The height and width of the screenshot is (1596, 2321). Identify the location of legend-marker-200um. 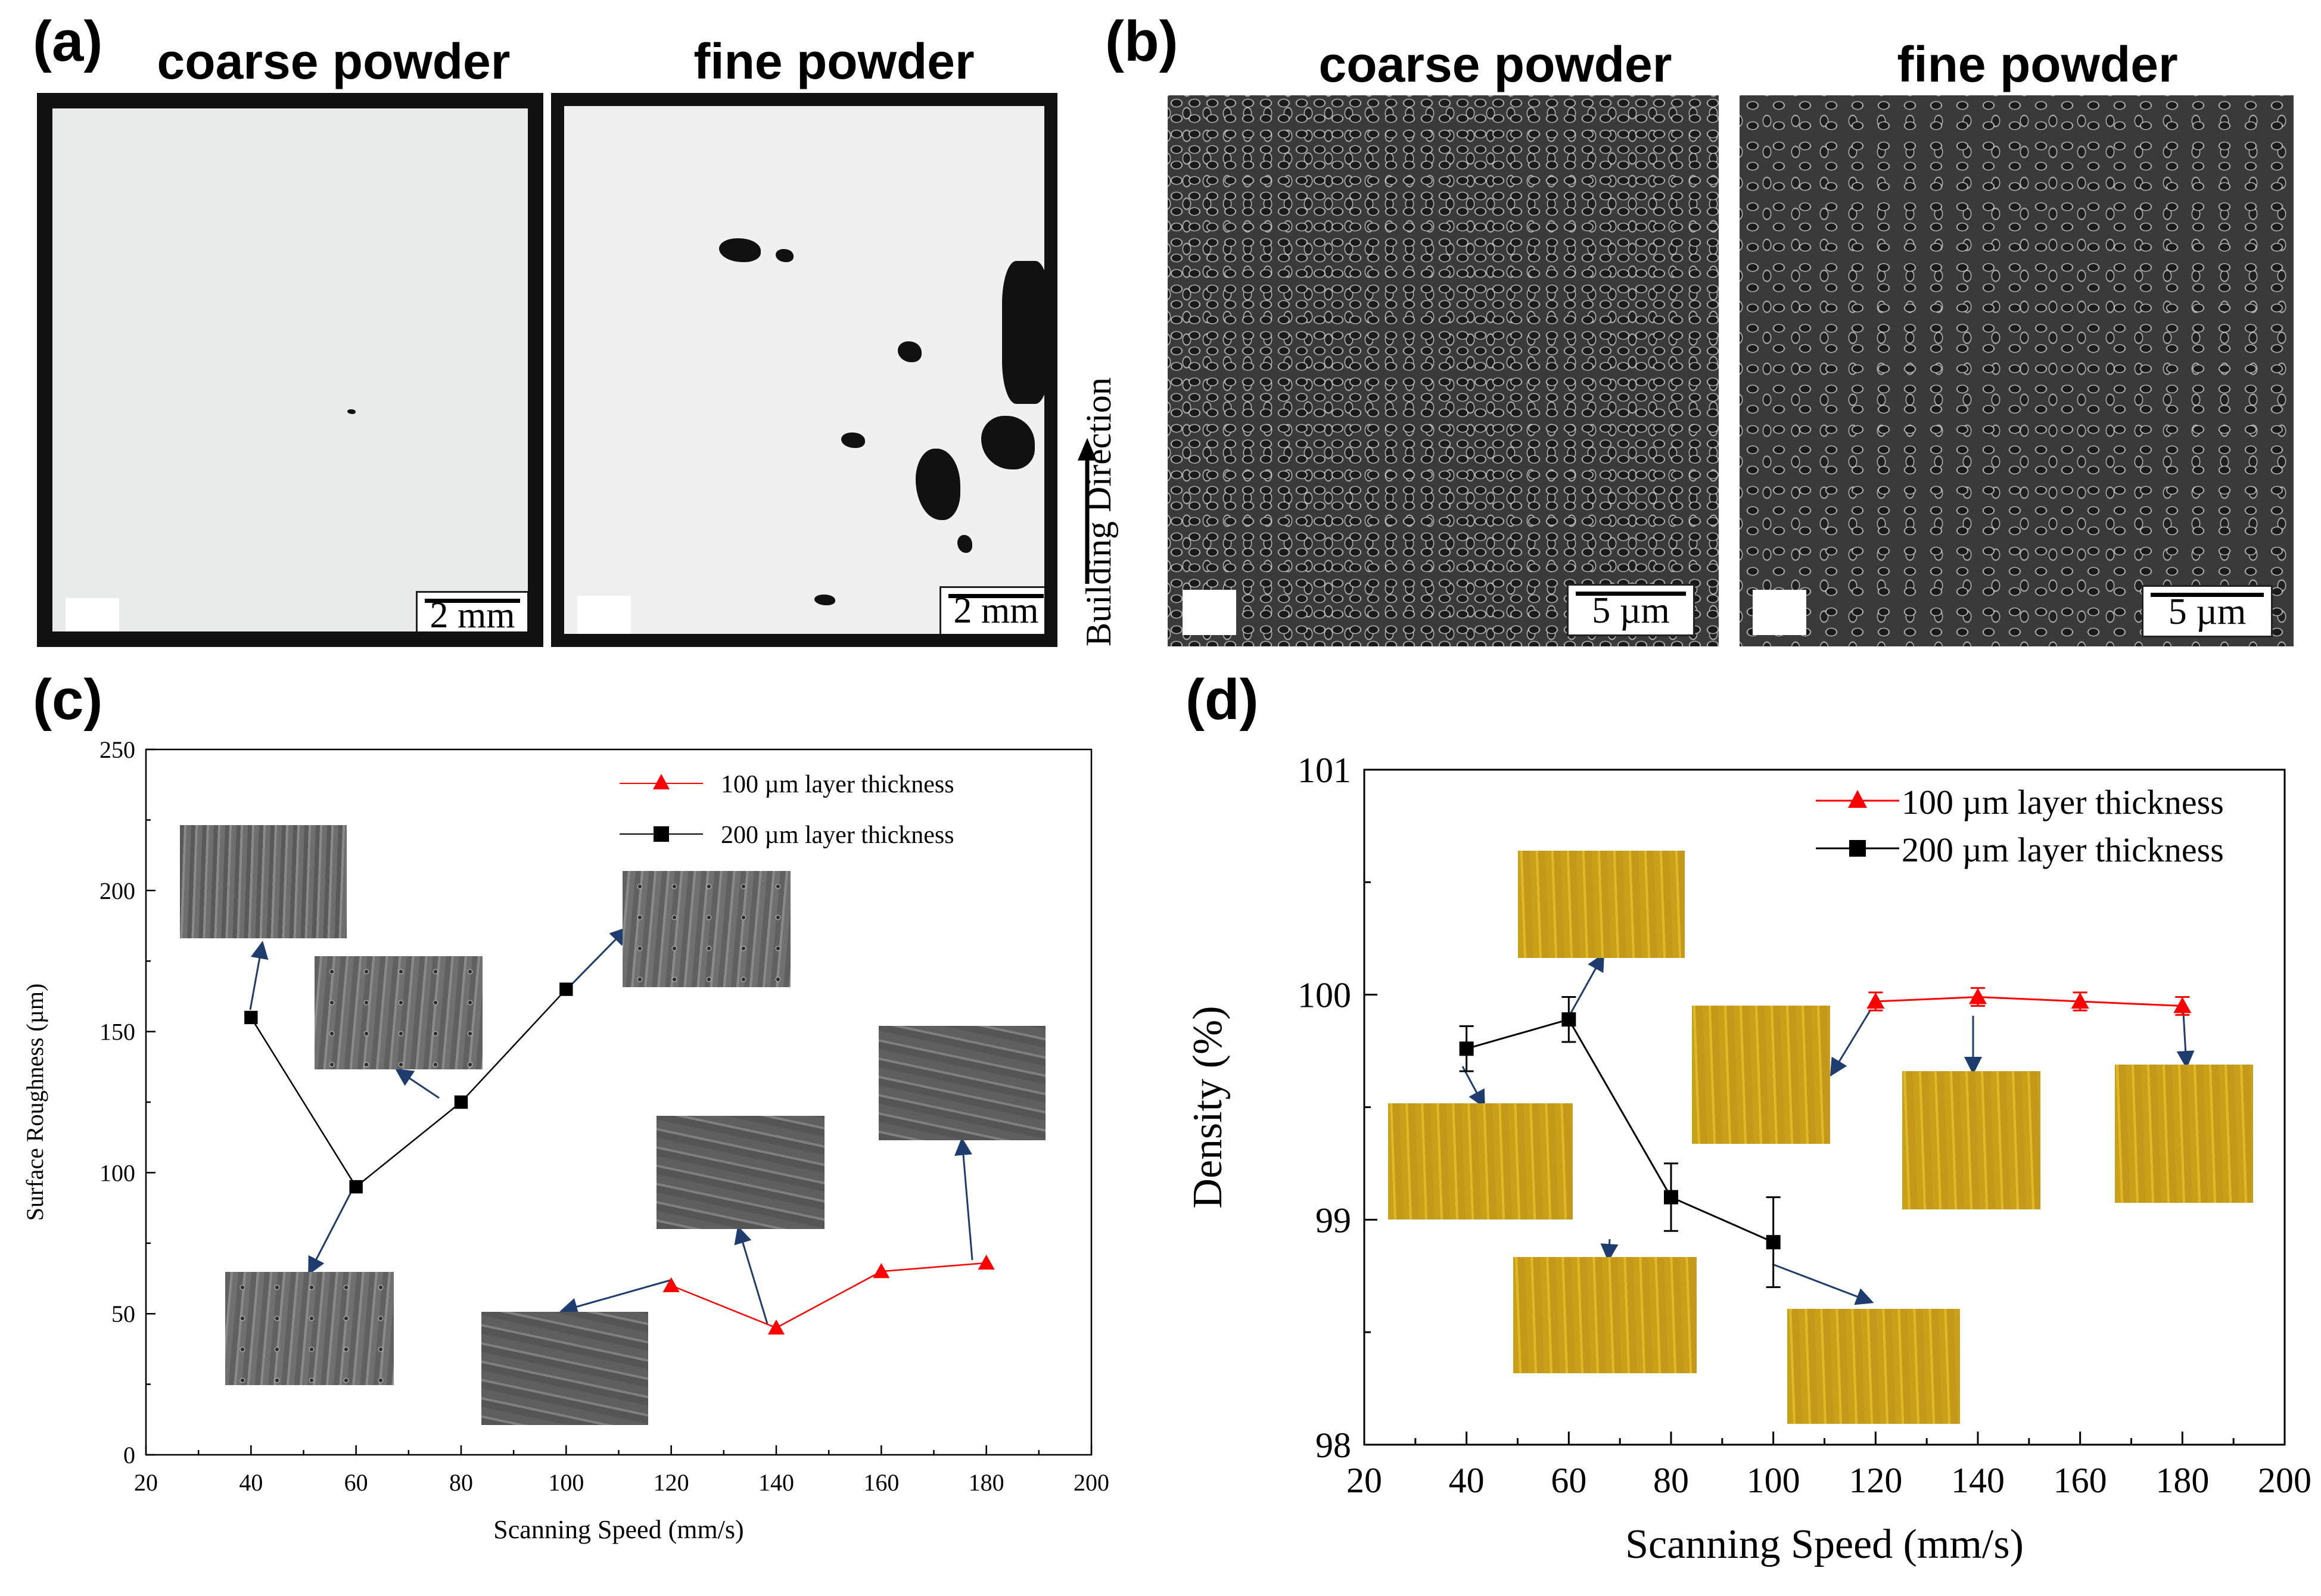
(1857, 848).